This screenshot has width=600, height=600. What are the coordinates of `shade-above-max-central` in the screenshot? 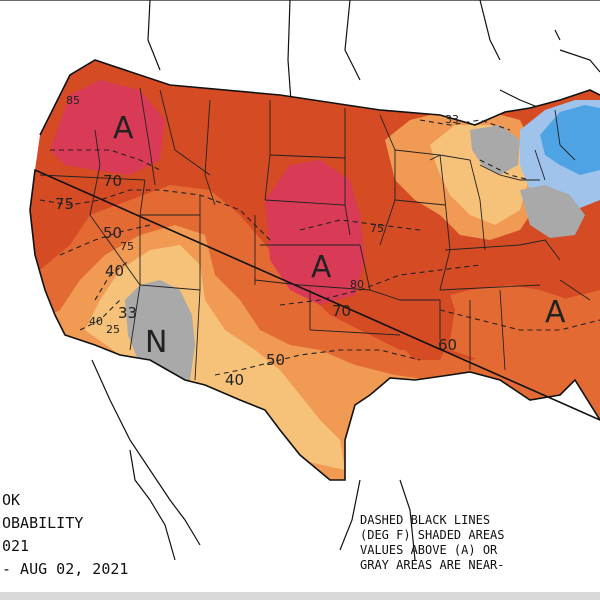 It's located at (315, 232).